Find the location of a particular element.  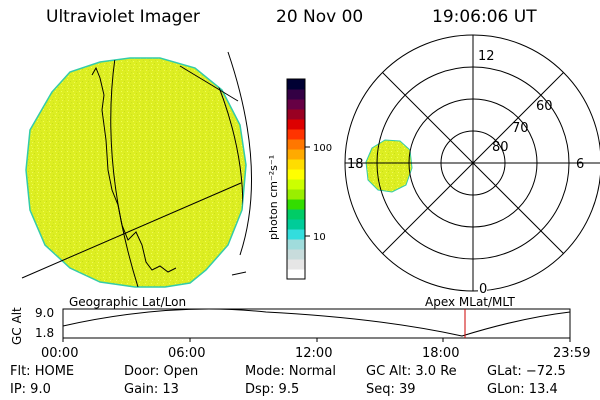

timeline-xtick: 06:00 is located at coordinates (187, 353).